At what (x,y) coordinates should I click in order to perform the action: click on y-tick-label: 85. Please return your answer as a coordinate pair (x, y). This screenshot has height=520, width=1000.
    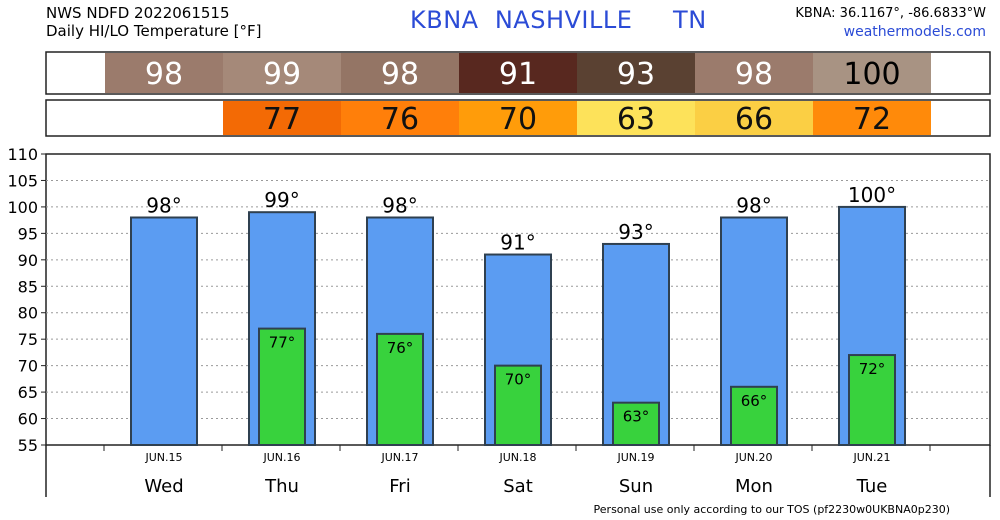
    Looking at the image, I should click on (28, 286).